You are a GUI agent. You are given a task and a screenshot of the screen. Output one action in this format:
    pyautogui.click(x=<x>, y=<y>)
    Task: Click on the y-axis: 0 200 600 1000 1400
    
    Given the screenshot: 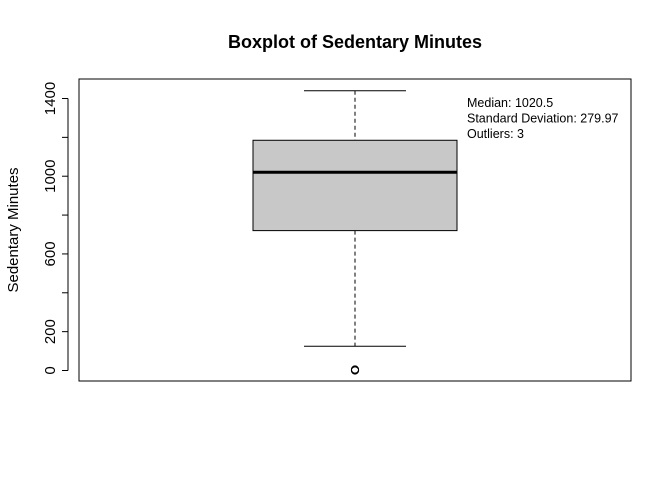 What is the action you would take?
    pyautogui.click(x=55, y=228)
    